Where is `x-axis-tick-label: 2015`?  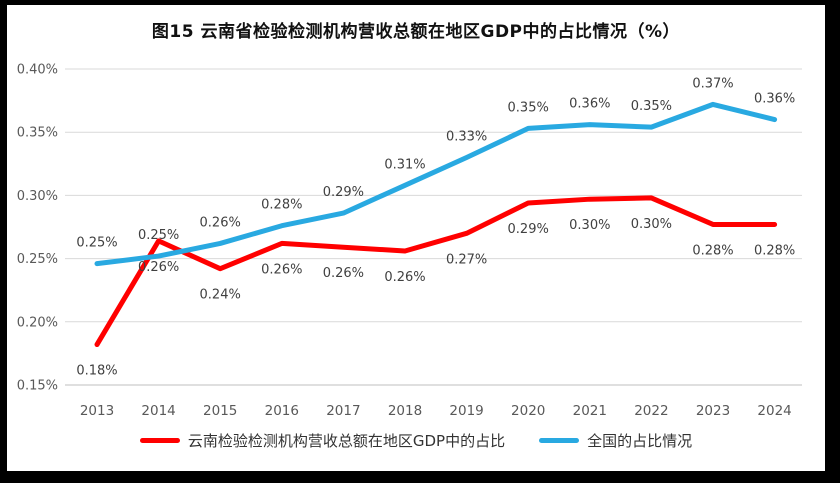 x-axis-tick-label: 2015 is located at coordinates (220, 411).